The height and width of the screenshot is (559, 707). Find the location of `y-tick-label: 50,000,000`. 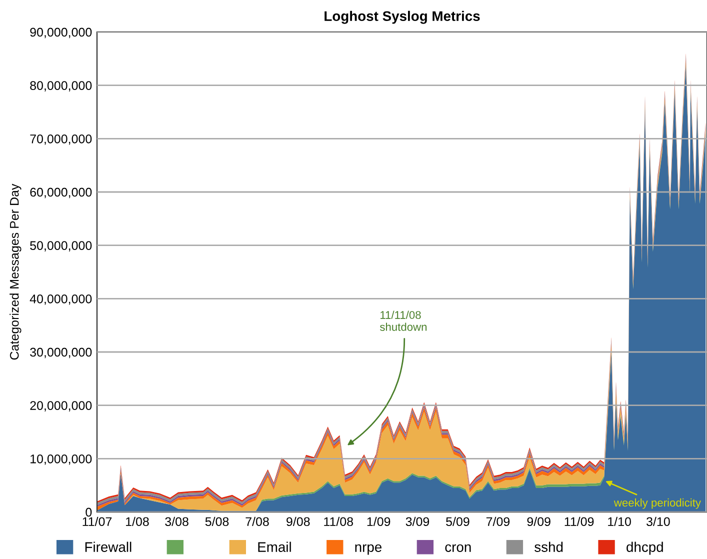

y-tick-label: 50,000,000 is located at coordinates (61, 246).